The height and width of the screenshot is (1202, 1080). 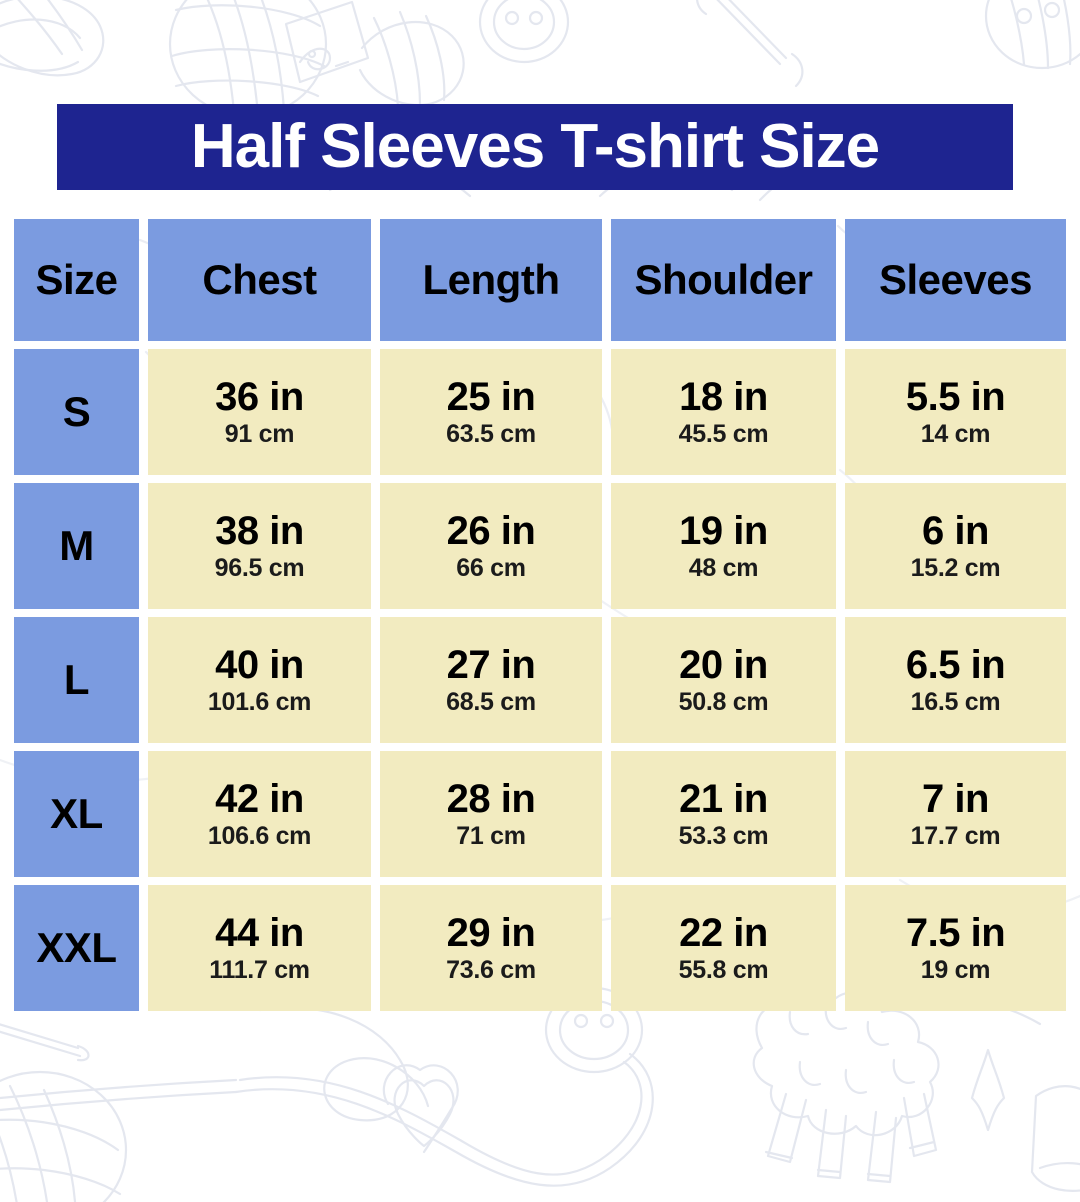 I want to click on column-header-label: Length, so click(x=491, y=279).